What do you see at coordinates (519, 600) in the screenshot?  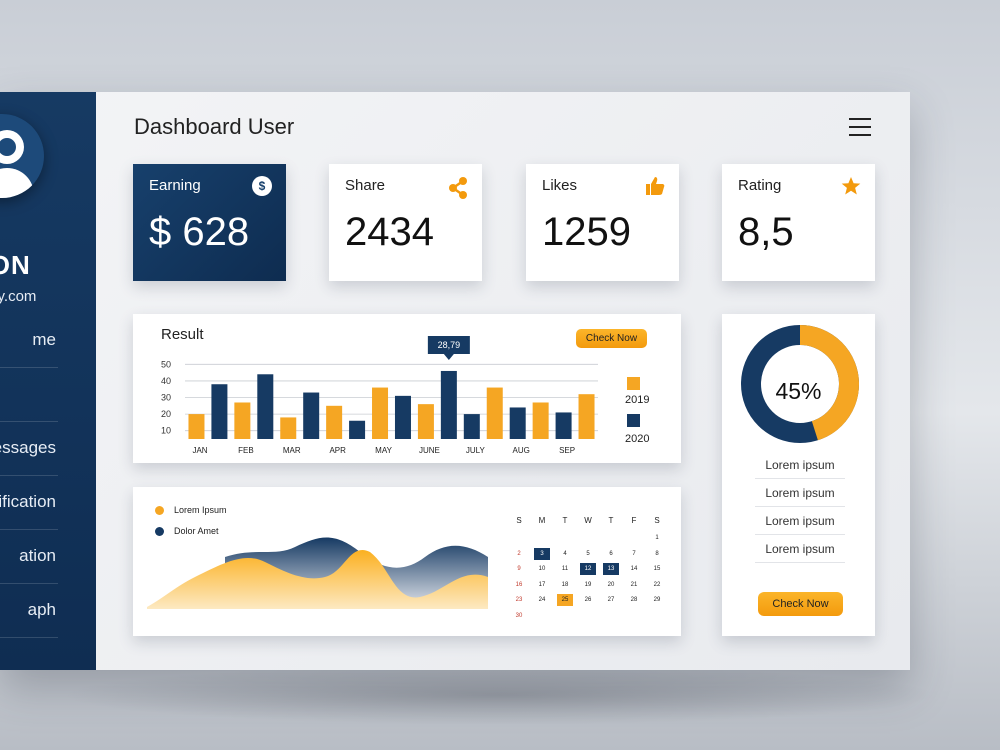 I see `calendar-day: 23` at bounding box center [519, 600].